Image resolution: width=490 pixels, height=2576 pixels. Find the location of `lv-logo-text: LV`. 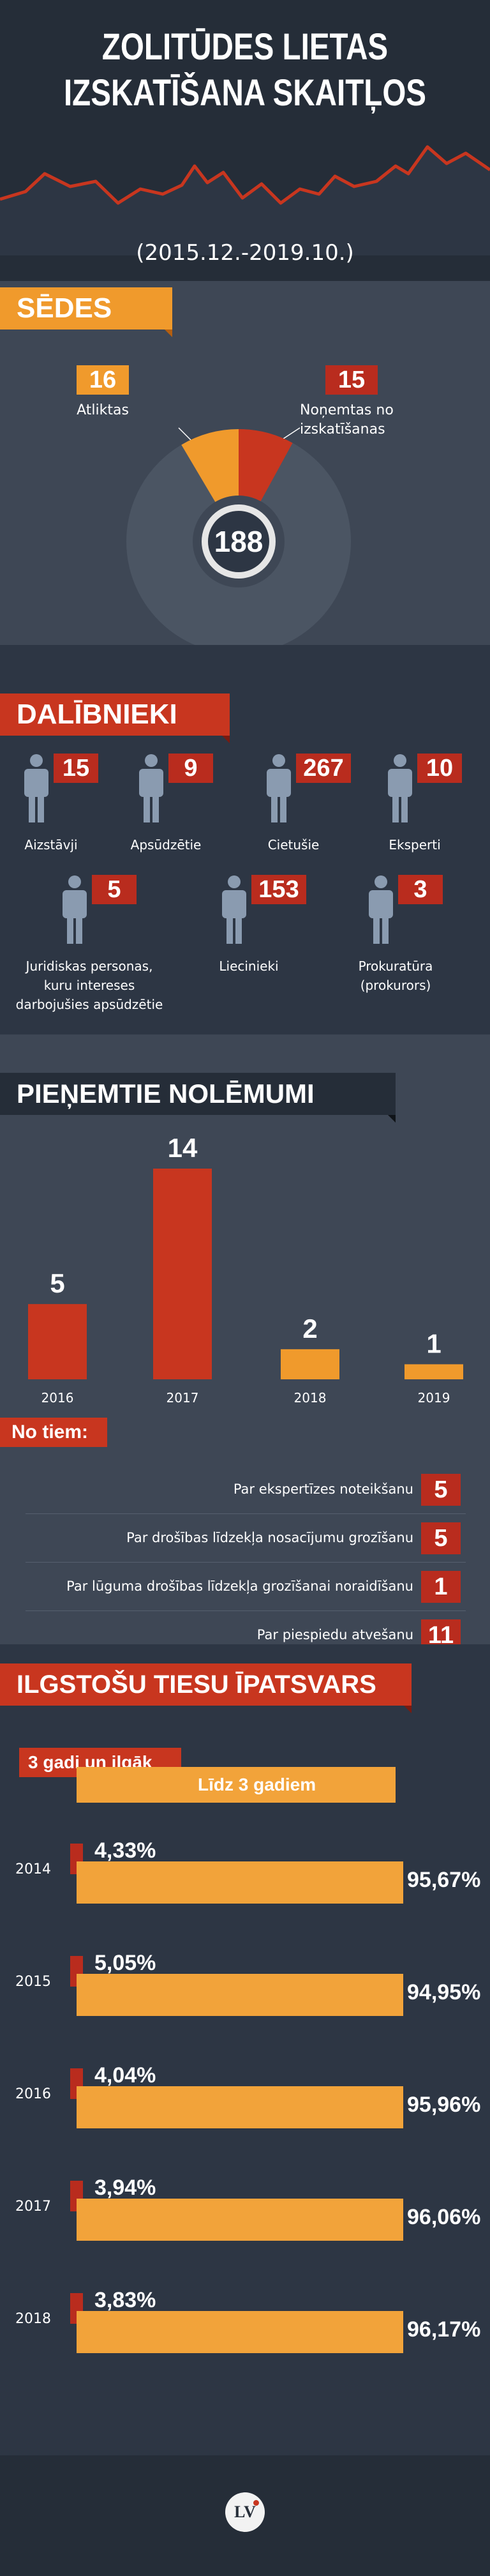

lv-logo-text: LV is located at coordinates (245, 2512).